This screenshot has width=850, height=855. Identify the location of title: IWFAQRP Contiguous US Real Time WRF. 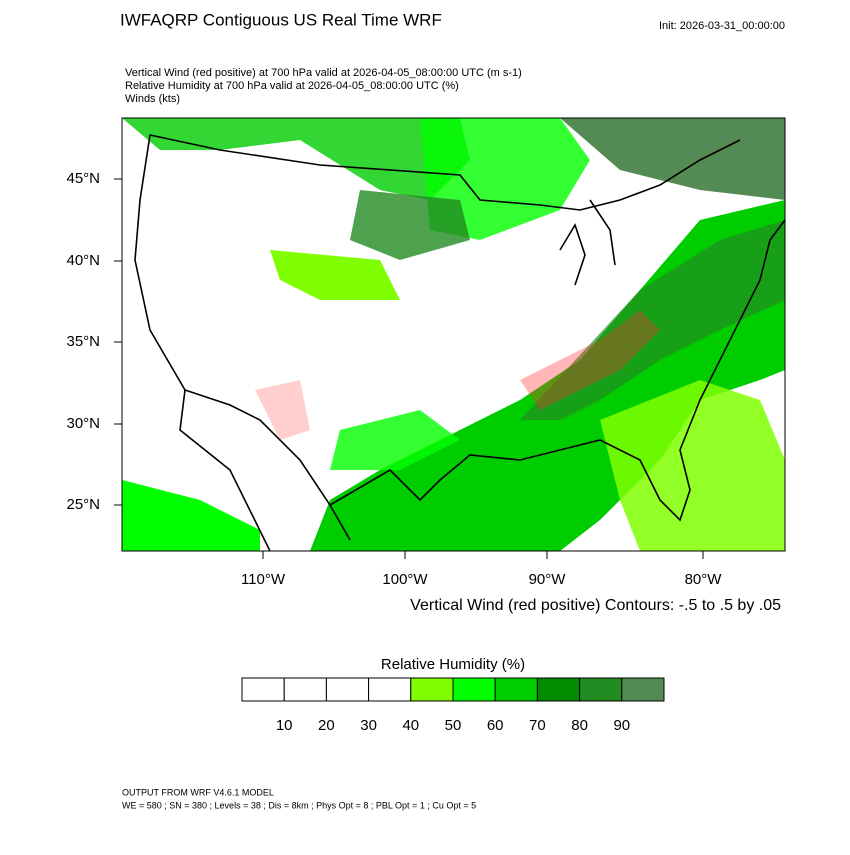
(281, 19).